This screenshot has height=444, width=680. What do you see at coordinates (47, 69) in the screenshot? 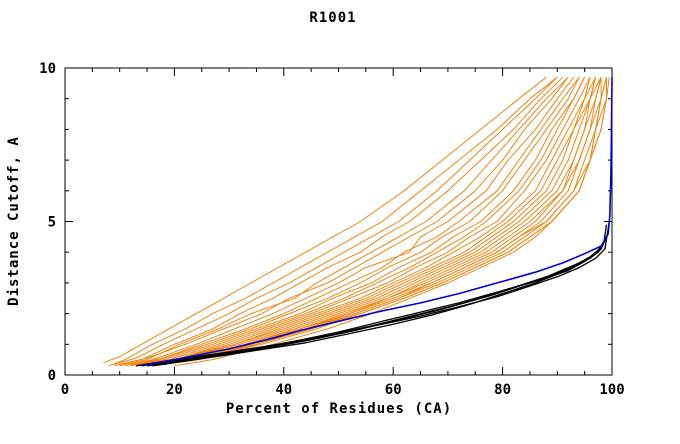
I see `y-tick-label: 10` at bounding box center [47, 69].